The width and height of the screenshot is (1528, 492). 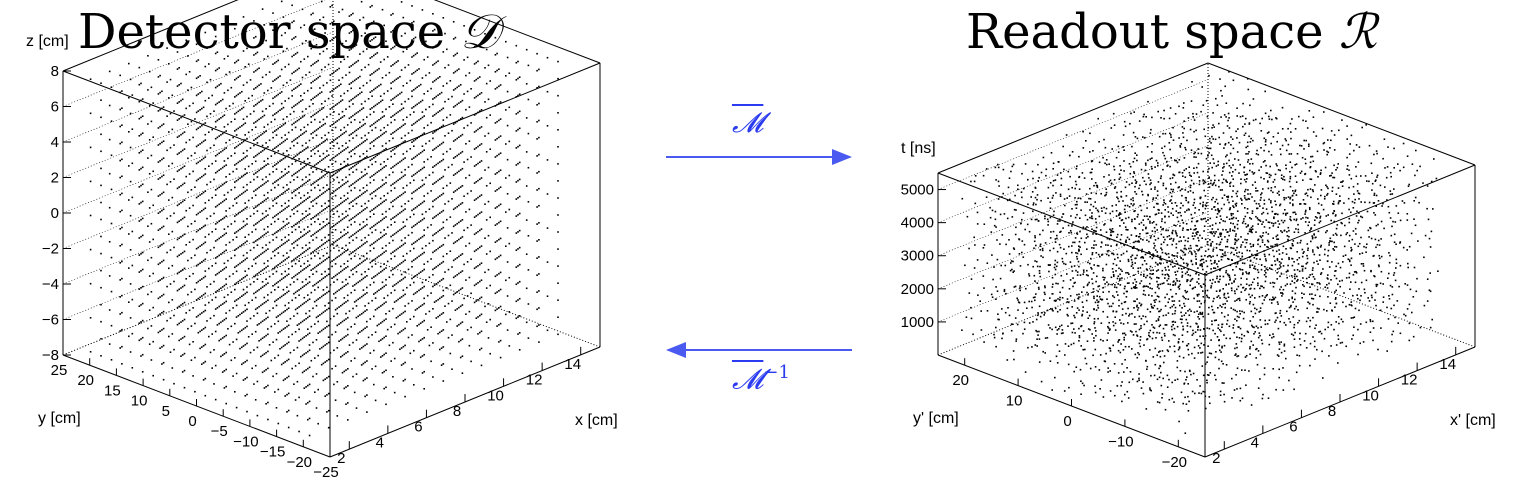 I want to click on z-tick-label: 5000, so click(x=917, y=190).